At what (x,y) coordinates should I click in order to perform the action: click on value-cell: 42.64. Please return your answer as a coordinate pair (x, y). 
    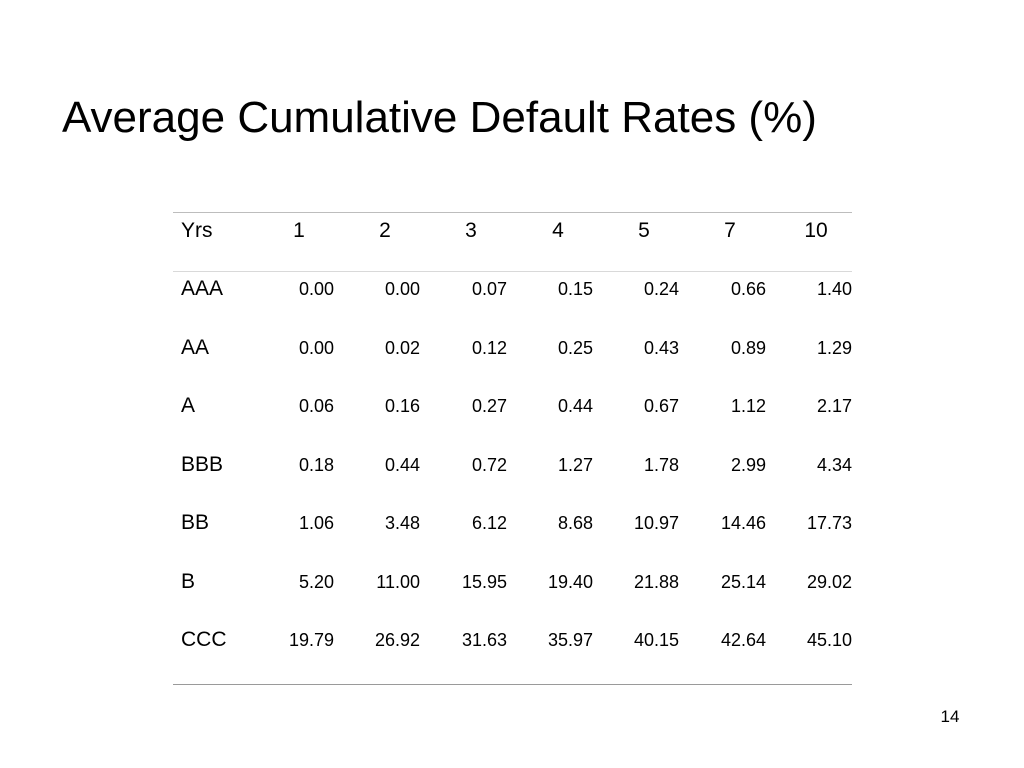
    Looking at the image, I should click on (743, 640).